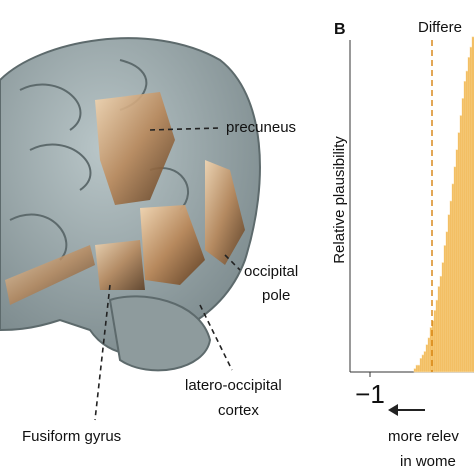  Describe the element at coordinates (370, 394) in the screenshot. I see `x-tick-label: −1` at that location.